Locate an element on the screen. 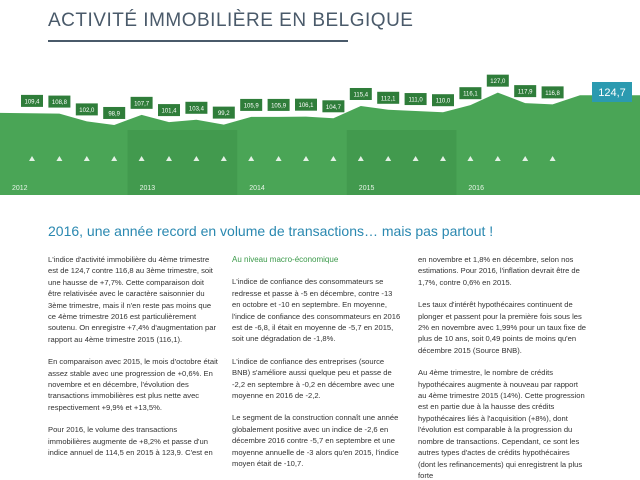 This screenshot has height=480, width=640. index-label: 104,7 is located at coordinates (334, 108).